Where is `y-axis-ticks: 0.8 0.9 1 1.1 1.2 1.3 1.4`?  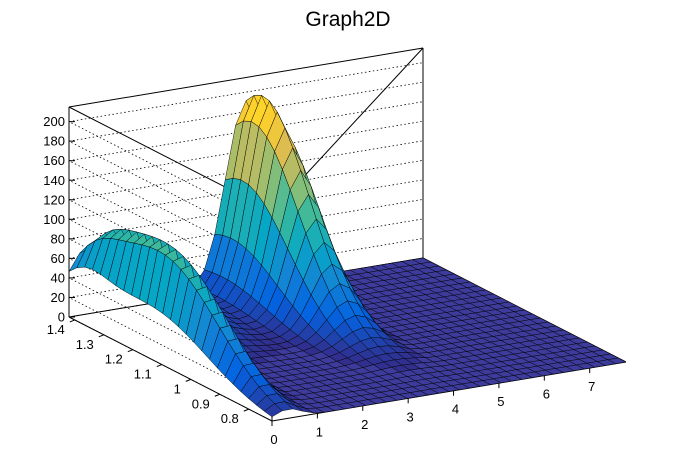 y-axis-ticks: 0.8 0.9 1 1.1 1.2 1.3 1.4 is located at coordinates (148, 372).